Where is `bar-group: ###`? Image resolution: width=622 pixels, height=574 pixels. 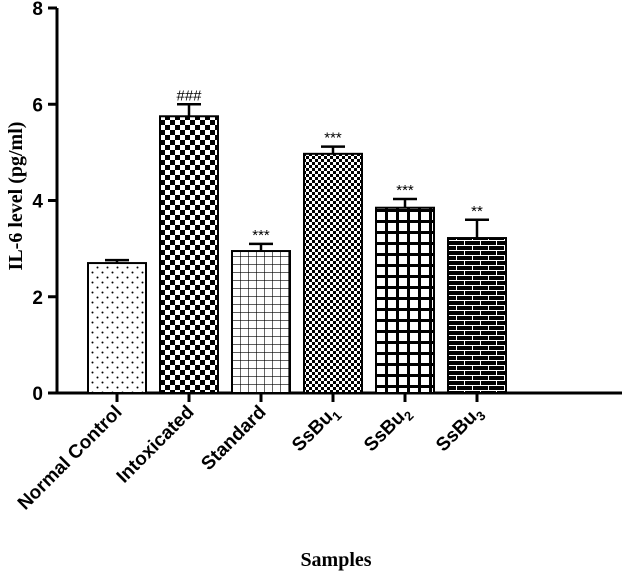 bar-group: ### is located at coordinates (189, 240).